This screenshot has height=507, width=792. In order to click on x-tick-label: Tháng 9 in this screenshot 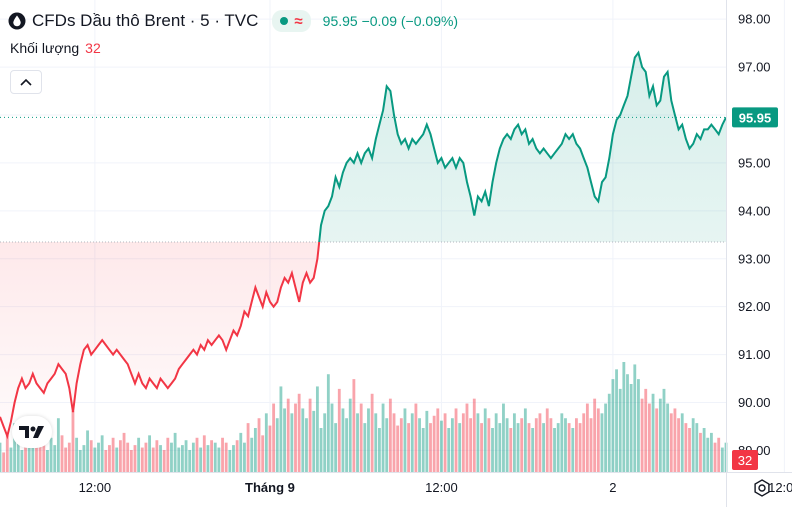, I will do `click(270, 487)`.